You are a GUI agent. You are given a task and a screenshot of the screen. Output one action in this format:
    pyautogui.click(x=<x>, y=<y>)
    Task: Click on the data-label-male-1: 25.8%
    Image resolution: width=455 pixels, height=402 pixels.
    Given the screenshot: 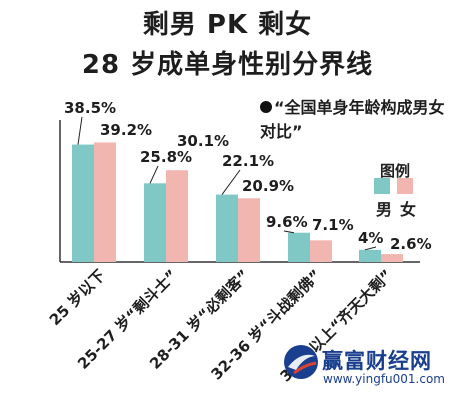 What is the action you would take?
    pyautogui.click(x=166, y=157)
    